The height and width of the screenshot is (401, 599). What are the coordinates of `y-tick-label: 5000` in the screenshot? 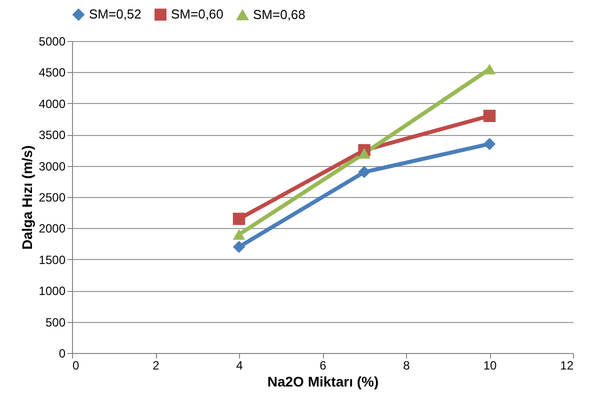 It's located at (52, 41).